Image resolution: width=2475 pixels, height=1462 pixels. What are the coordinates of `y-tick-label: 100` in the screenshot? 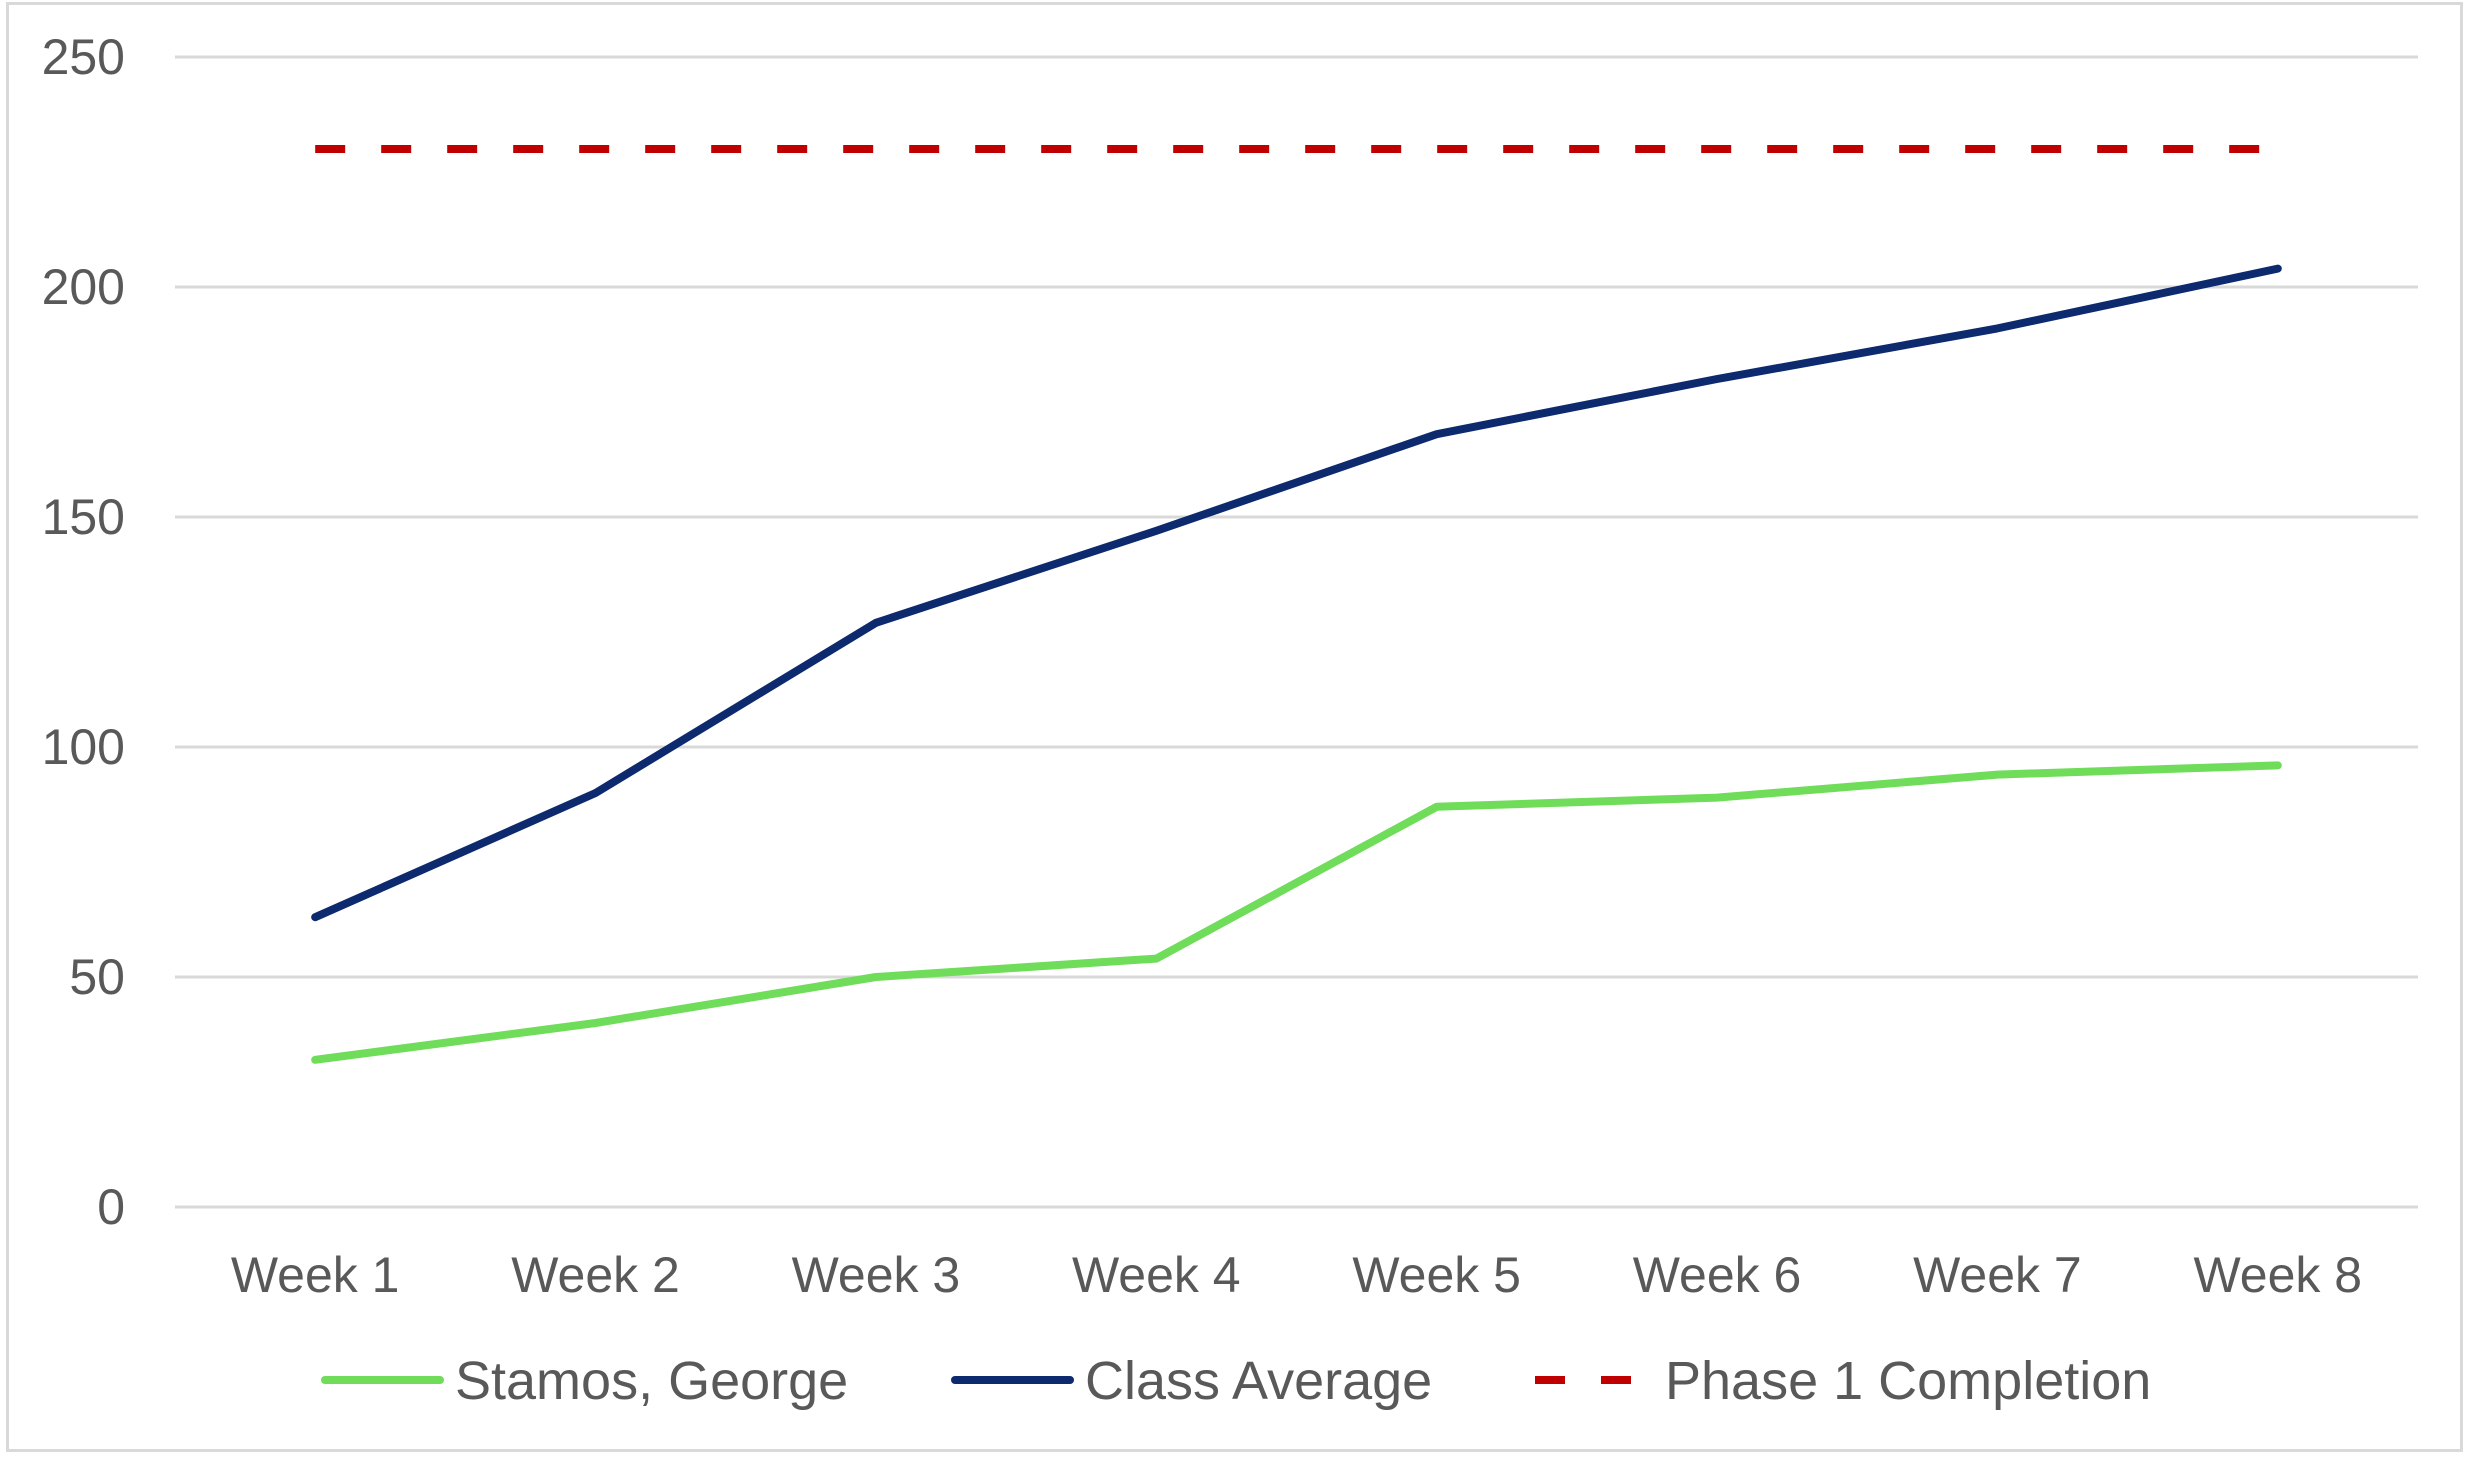 It's located at (83, 747).